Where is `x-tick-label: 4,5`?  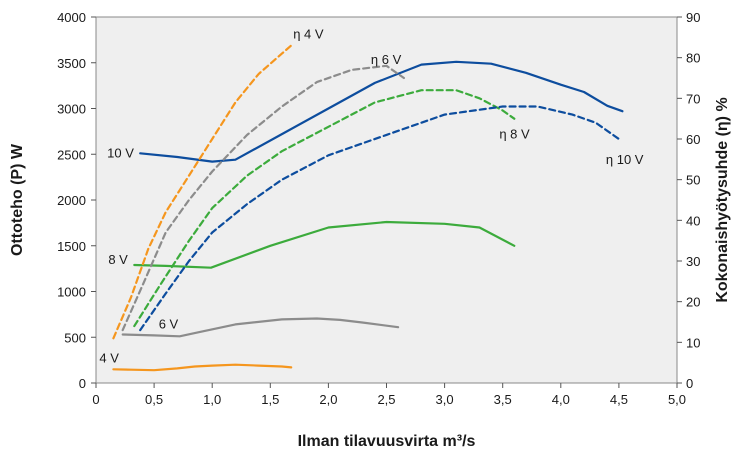
x-tick-label: 4,5 is located at coordinates (619, 399).